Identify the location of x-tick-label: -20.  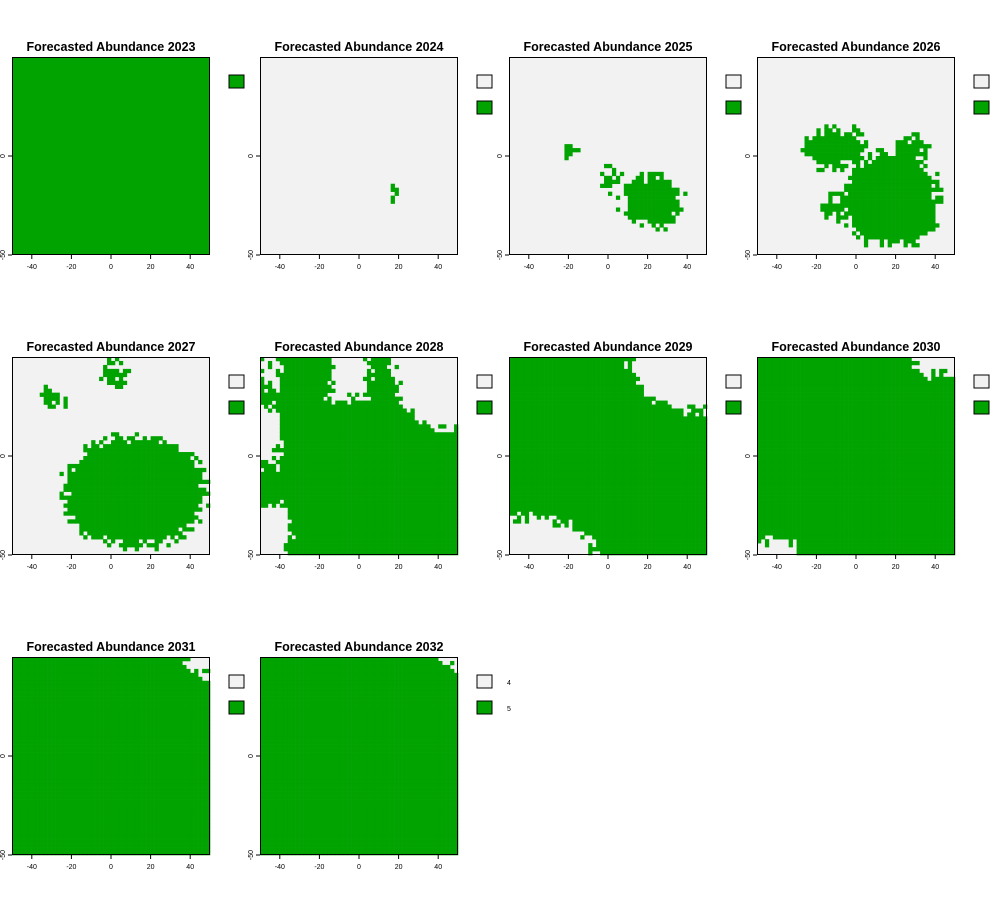
(319, 267).